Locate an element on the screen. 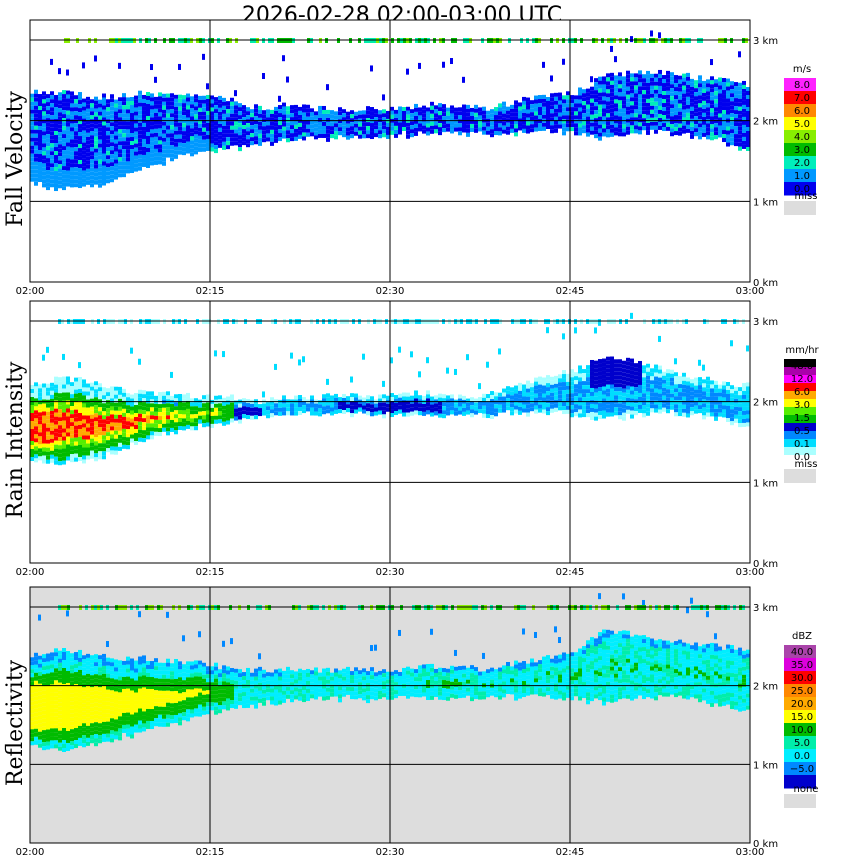 The height and width of the screenshot is (868, 850). rain-intensity-colorbar-label: 0.1 is located at coordinates (802, 444).